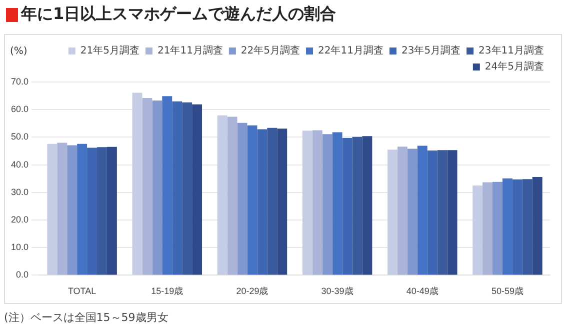  I want to click on x-tick-label: TOTAL, so click(82, 291).